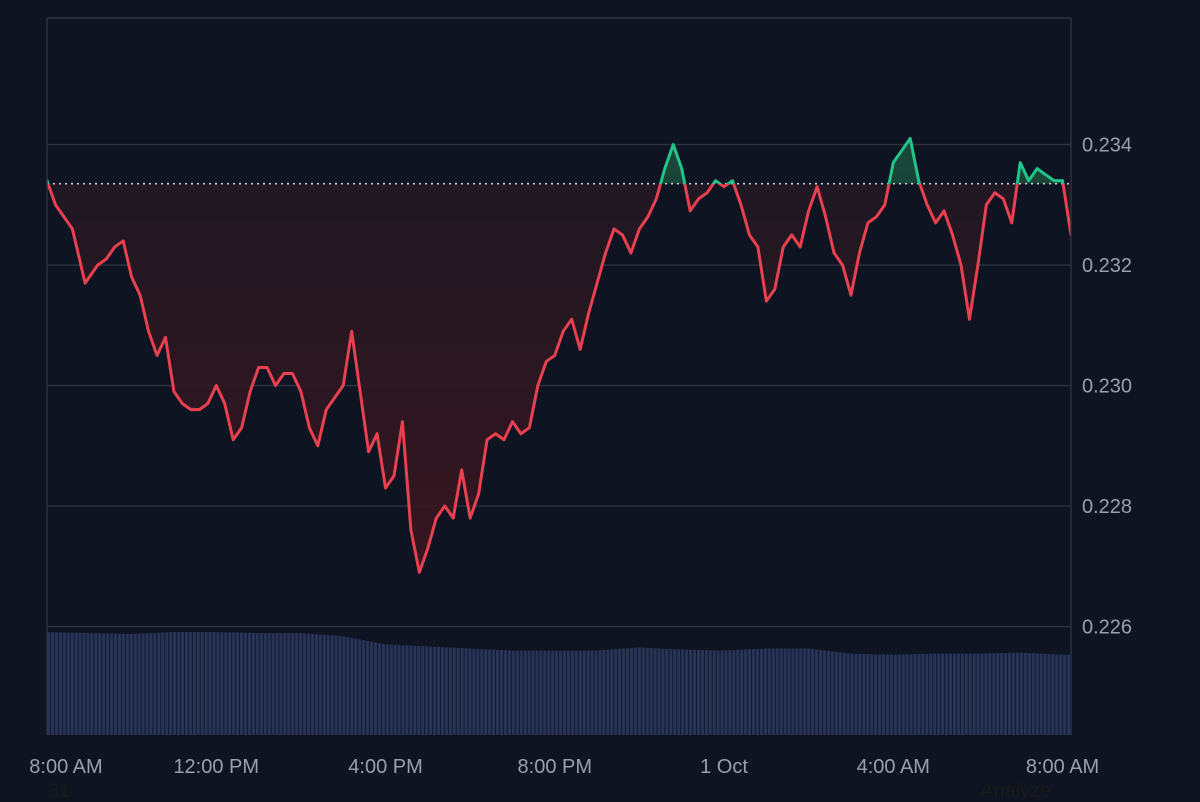  Describe the element at coordinates (1016, 791) in the screenshot. I see `analyze-link: Analyze` at that location.